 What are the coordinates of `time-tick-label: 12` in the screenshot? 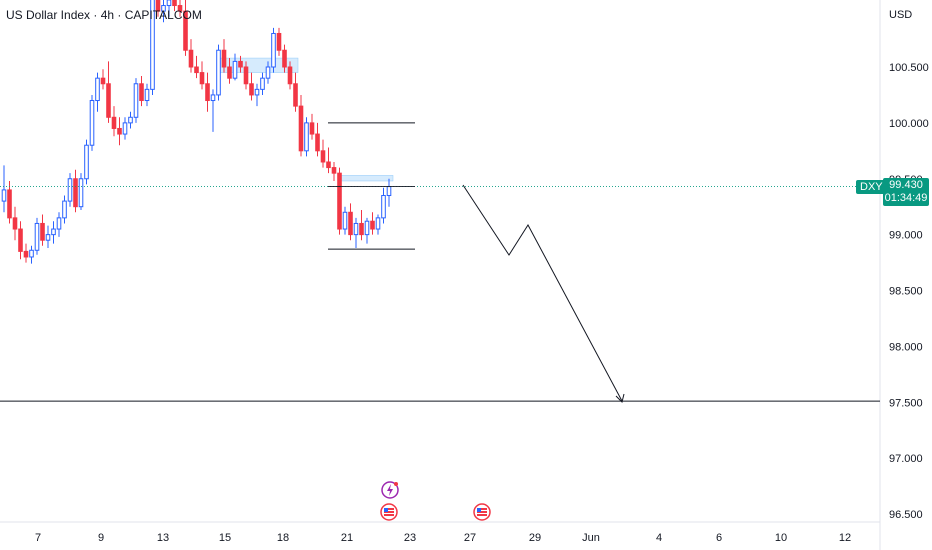 It's located at (845, 538).